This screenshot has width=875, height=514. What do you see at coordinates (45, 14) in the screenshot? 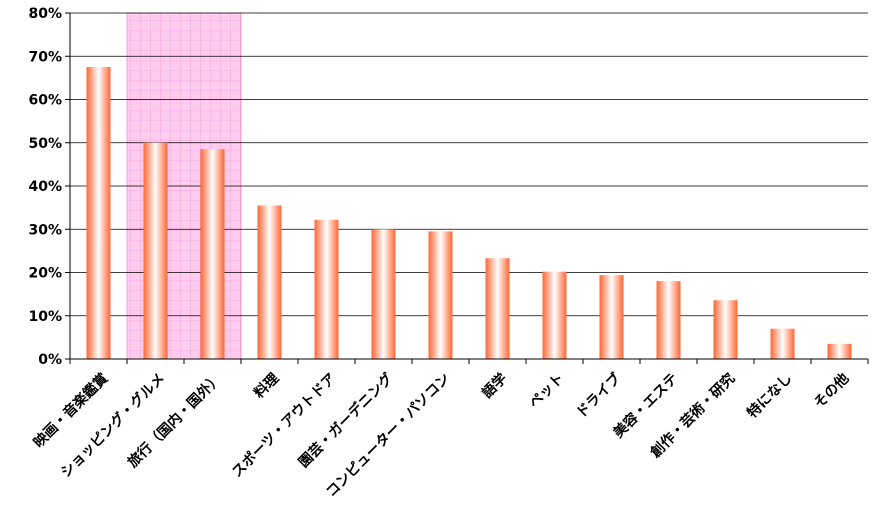
I see `y-tick-label: 80%` at bounding box center [45, 14].